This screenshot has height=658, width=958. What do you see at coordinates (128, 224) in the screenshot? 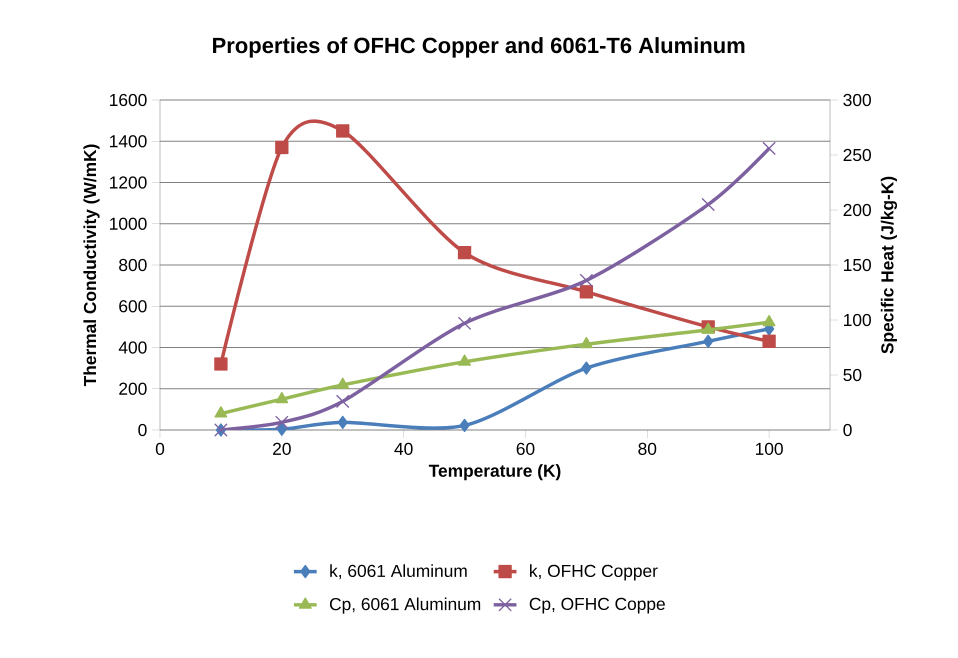
I see `y-tick-label: 1000` at bounding box center [128, 224].